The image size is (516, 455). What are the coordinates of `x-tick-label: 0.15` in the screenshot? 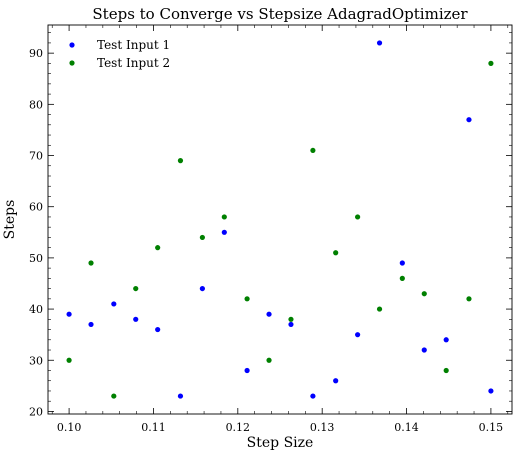 It's located at (491, 427).